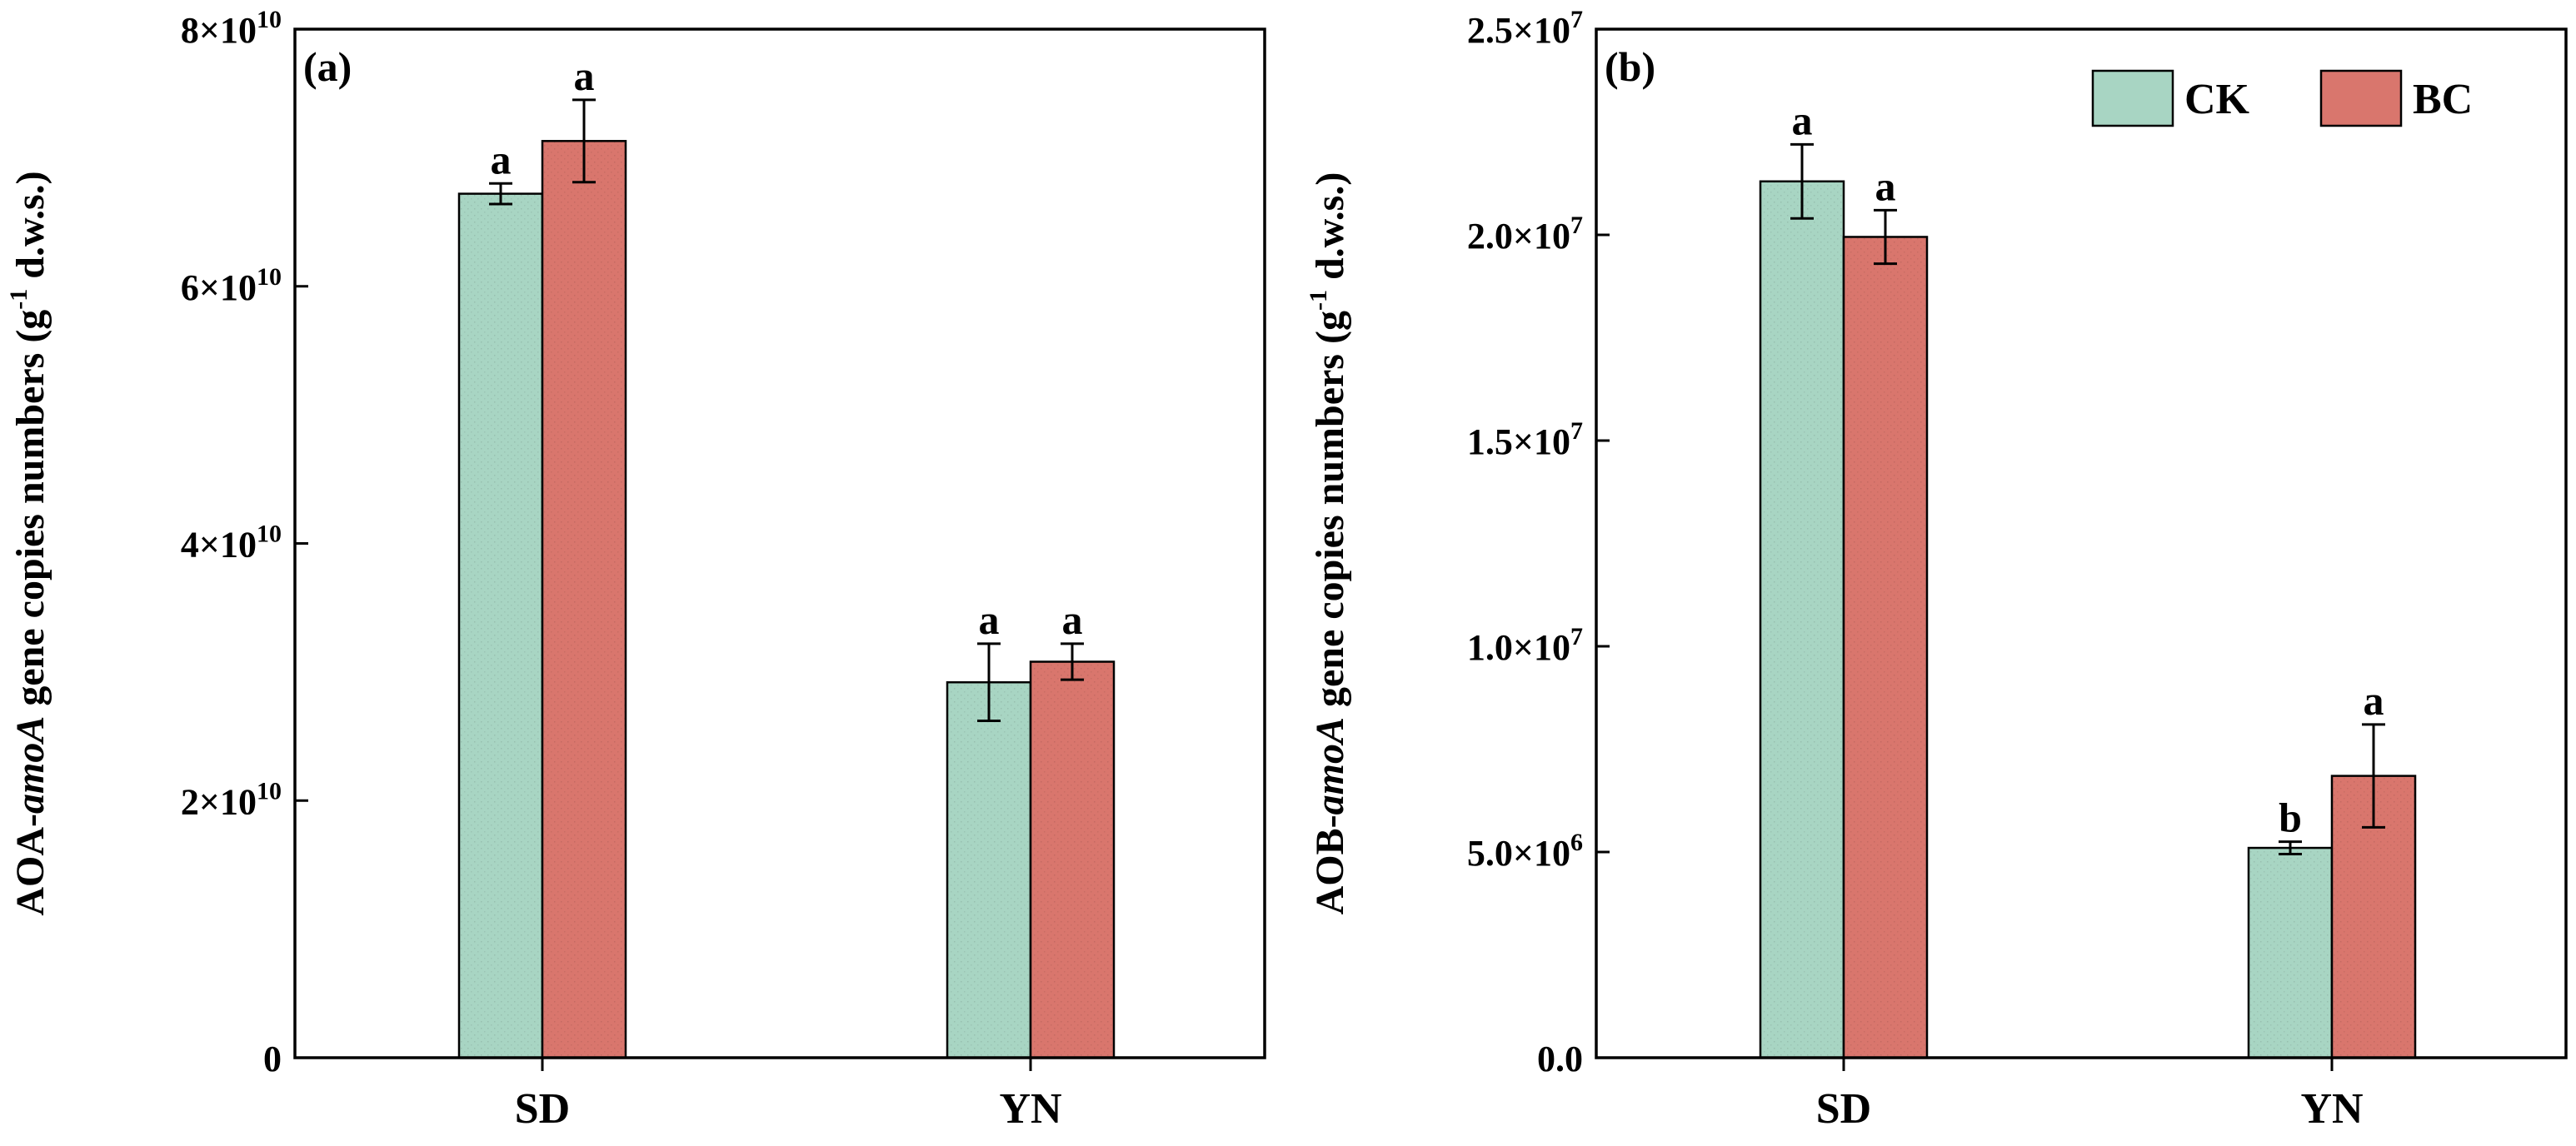 The height and width of the screenshot is (1146, 2576). I want to click on y-tick-label-4-a: 8×10¹⁰, so click(231, 29).